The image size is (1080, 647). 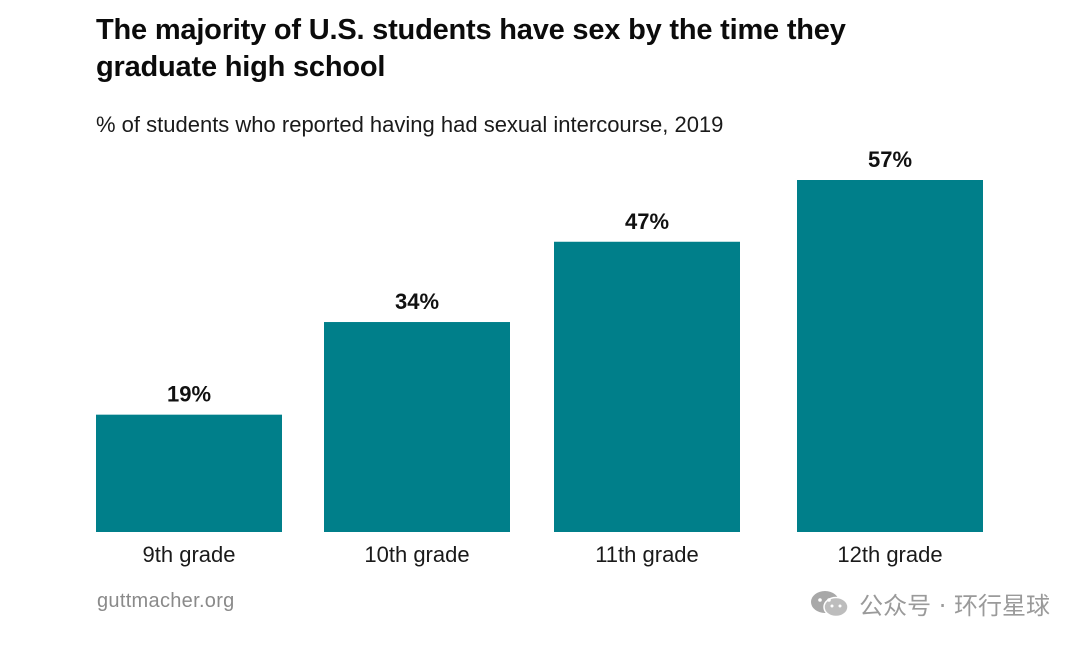 I want to click on bar-10th-grade, so click(x=417, y=427).